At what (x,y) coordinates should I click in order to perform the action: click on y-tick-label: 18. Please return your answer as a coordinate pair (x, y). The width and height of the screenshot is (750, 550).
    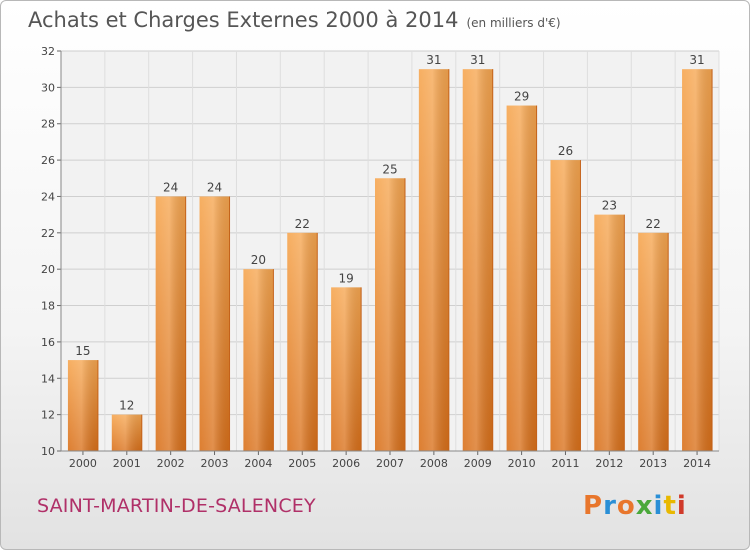
    Looking at the image, I should click on (48, 306).